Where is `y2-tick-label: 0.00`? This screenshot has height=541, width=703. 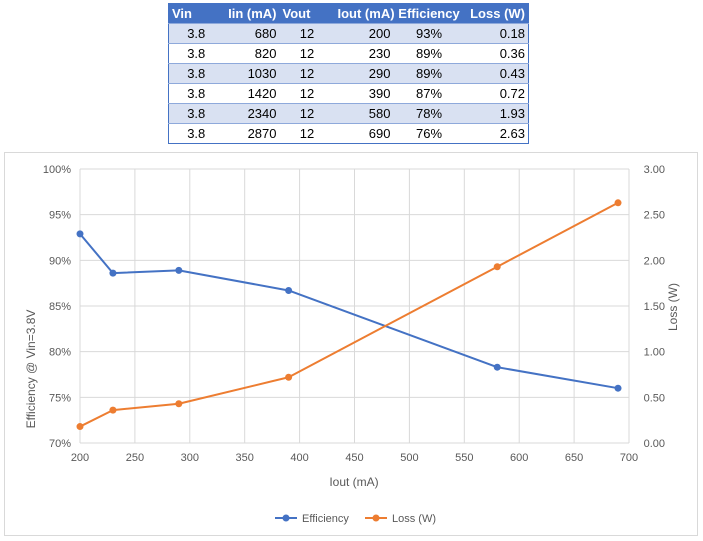
y2-tick-label: 0.00 is located at coordinates (654, 444).